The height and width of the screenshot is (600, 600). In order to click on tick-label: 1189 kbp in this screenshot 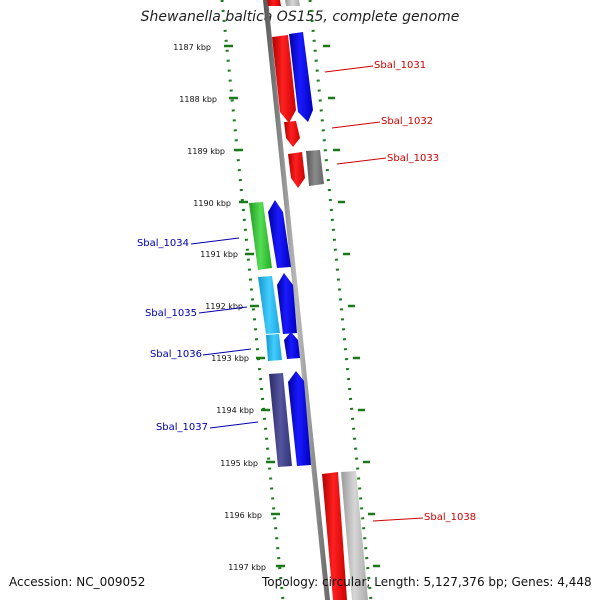, I will do `click(206, 151)`.